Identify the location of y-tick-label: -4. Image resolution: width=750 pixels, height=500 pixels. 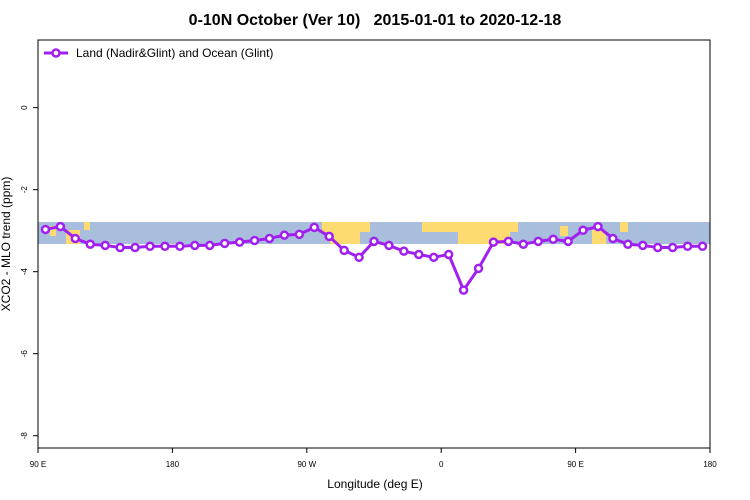
(24, 272).